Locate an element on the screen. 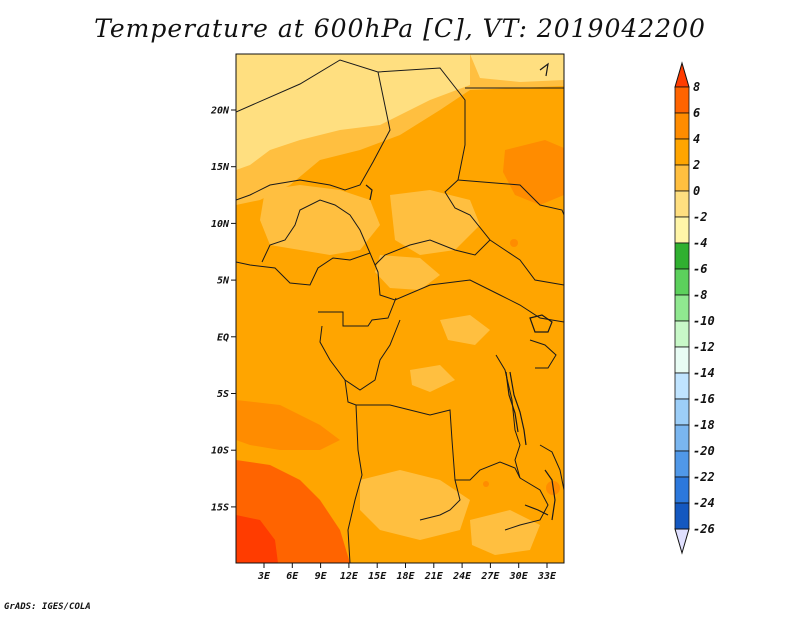 This screenshot has width=800, height=618. colorbar-label: -6 is located at coordinates (700, 269).